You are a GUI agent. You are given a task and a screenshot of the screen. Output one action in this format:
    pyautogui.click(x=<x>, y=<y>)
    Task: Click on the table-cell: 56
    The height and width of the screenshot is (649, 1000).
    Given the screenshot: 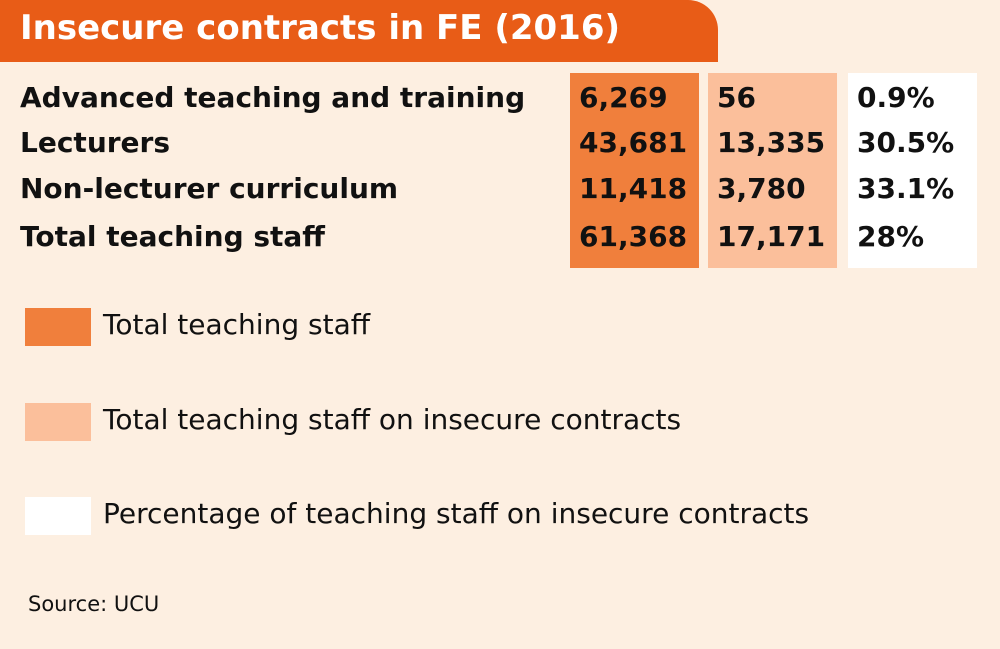 What is the action you would take?
    pyautogui.click(x=736, y=97)
    